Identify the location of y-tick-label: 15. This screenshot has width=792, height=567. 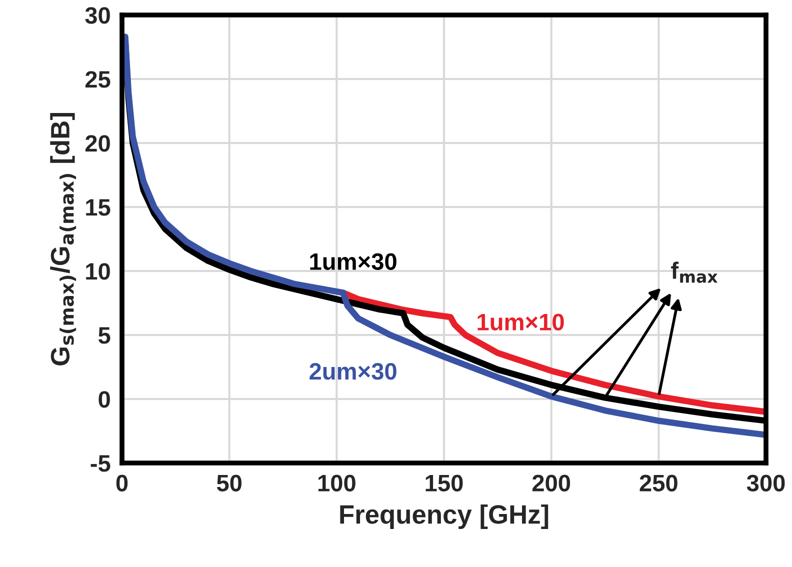
(98, 207).